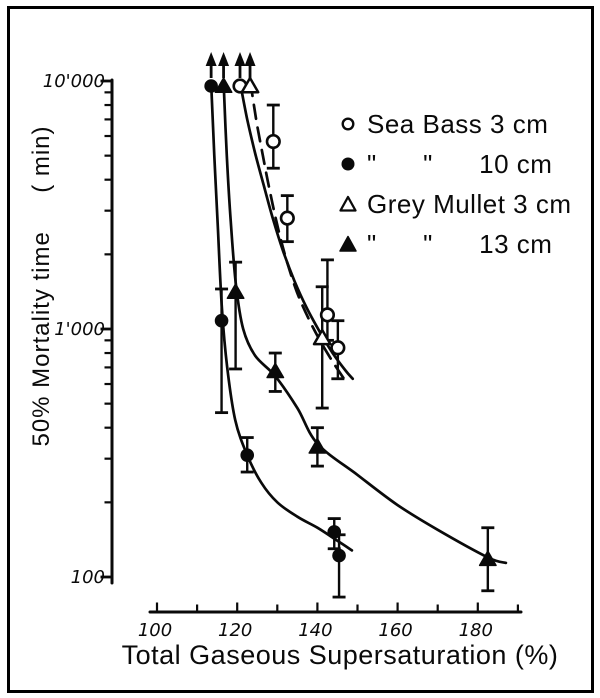  Describe the element at coordinates (88, 577) in the screenshot. I see `y-tick-label: 100` at that location.